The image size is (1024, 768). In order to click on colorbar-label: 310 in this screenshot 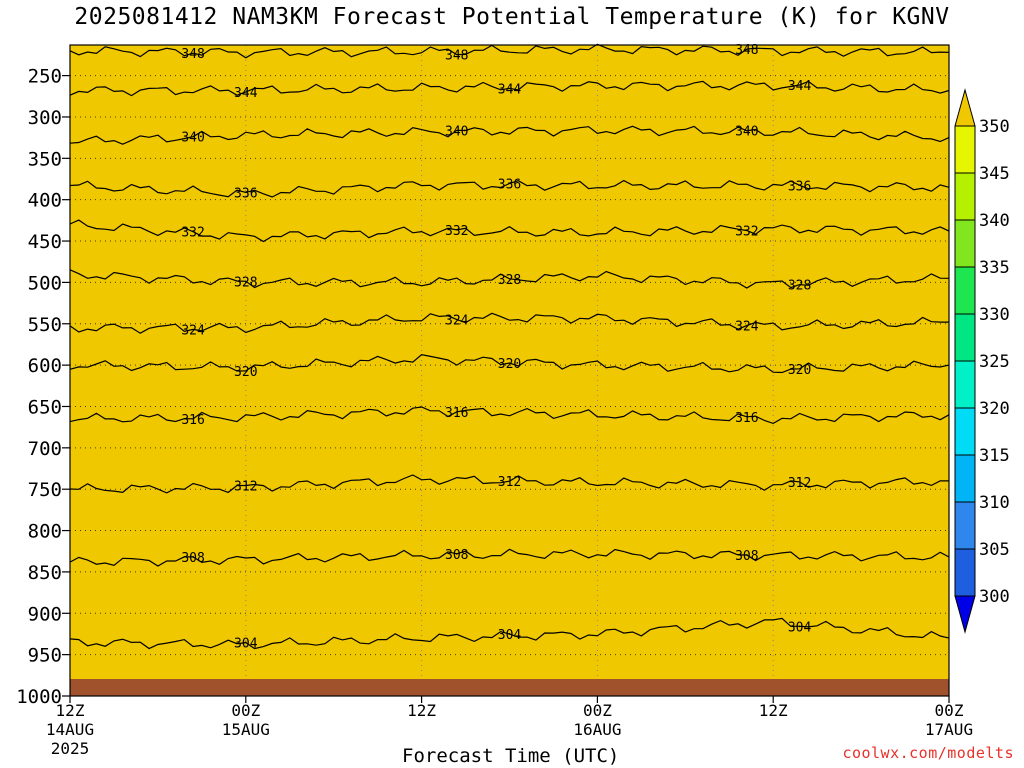, I will do `click(994, 503)`.